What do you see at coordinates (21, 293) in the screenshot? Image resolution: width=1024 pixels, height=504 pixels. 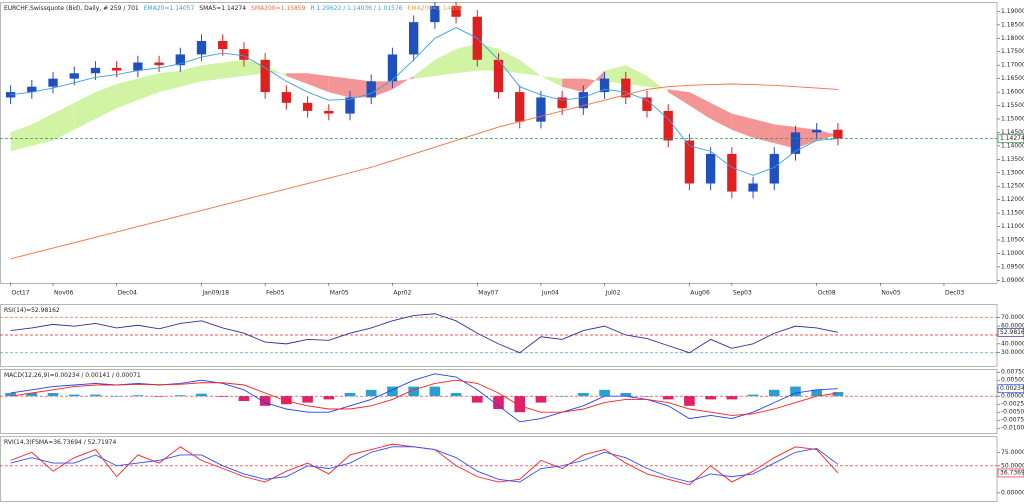 I see `x-tick-label: Oct17` at bounding box center [21, 293].